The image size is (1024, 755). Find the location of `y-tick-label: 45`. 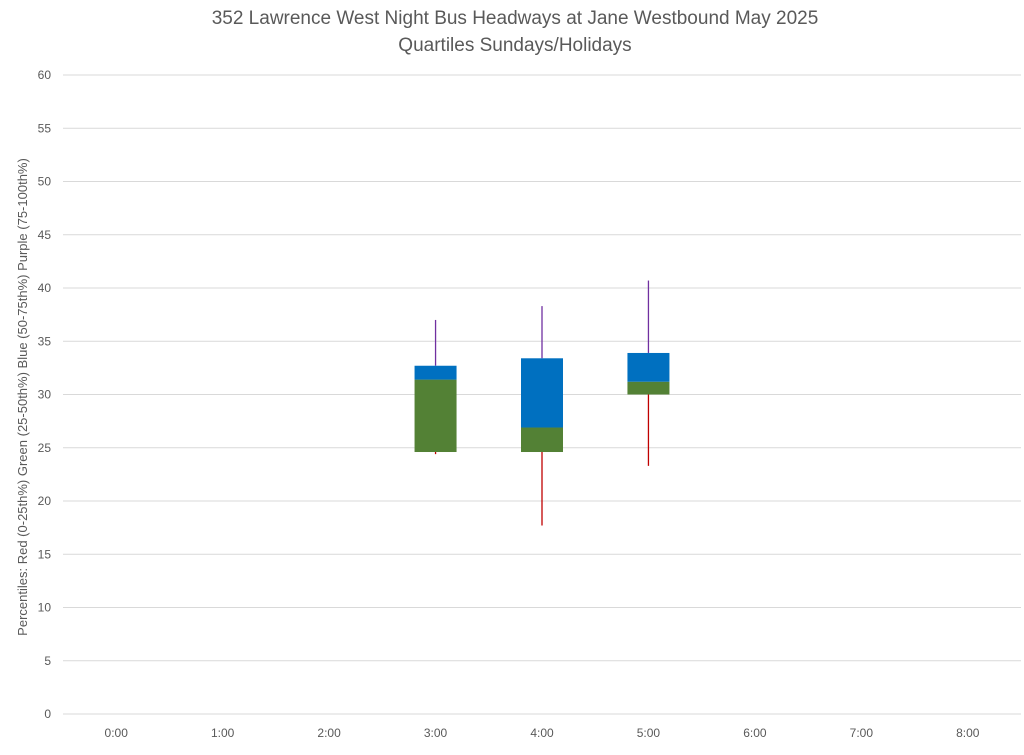

y-tick-label: 45 is located at coordinates (45, 235).